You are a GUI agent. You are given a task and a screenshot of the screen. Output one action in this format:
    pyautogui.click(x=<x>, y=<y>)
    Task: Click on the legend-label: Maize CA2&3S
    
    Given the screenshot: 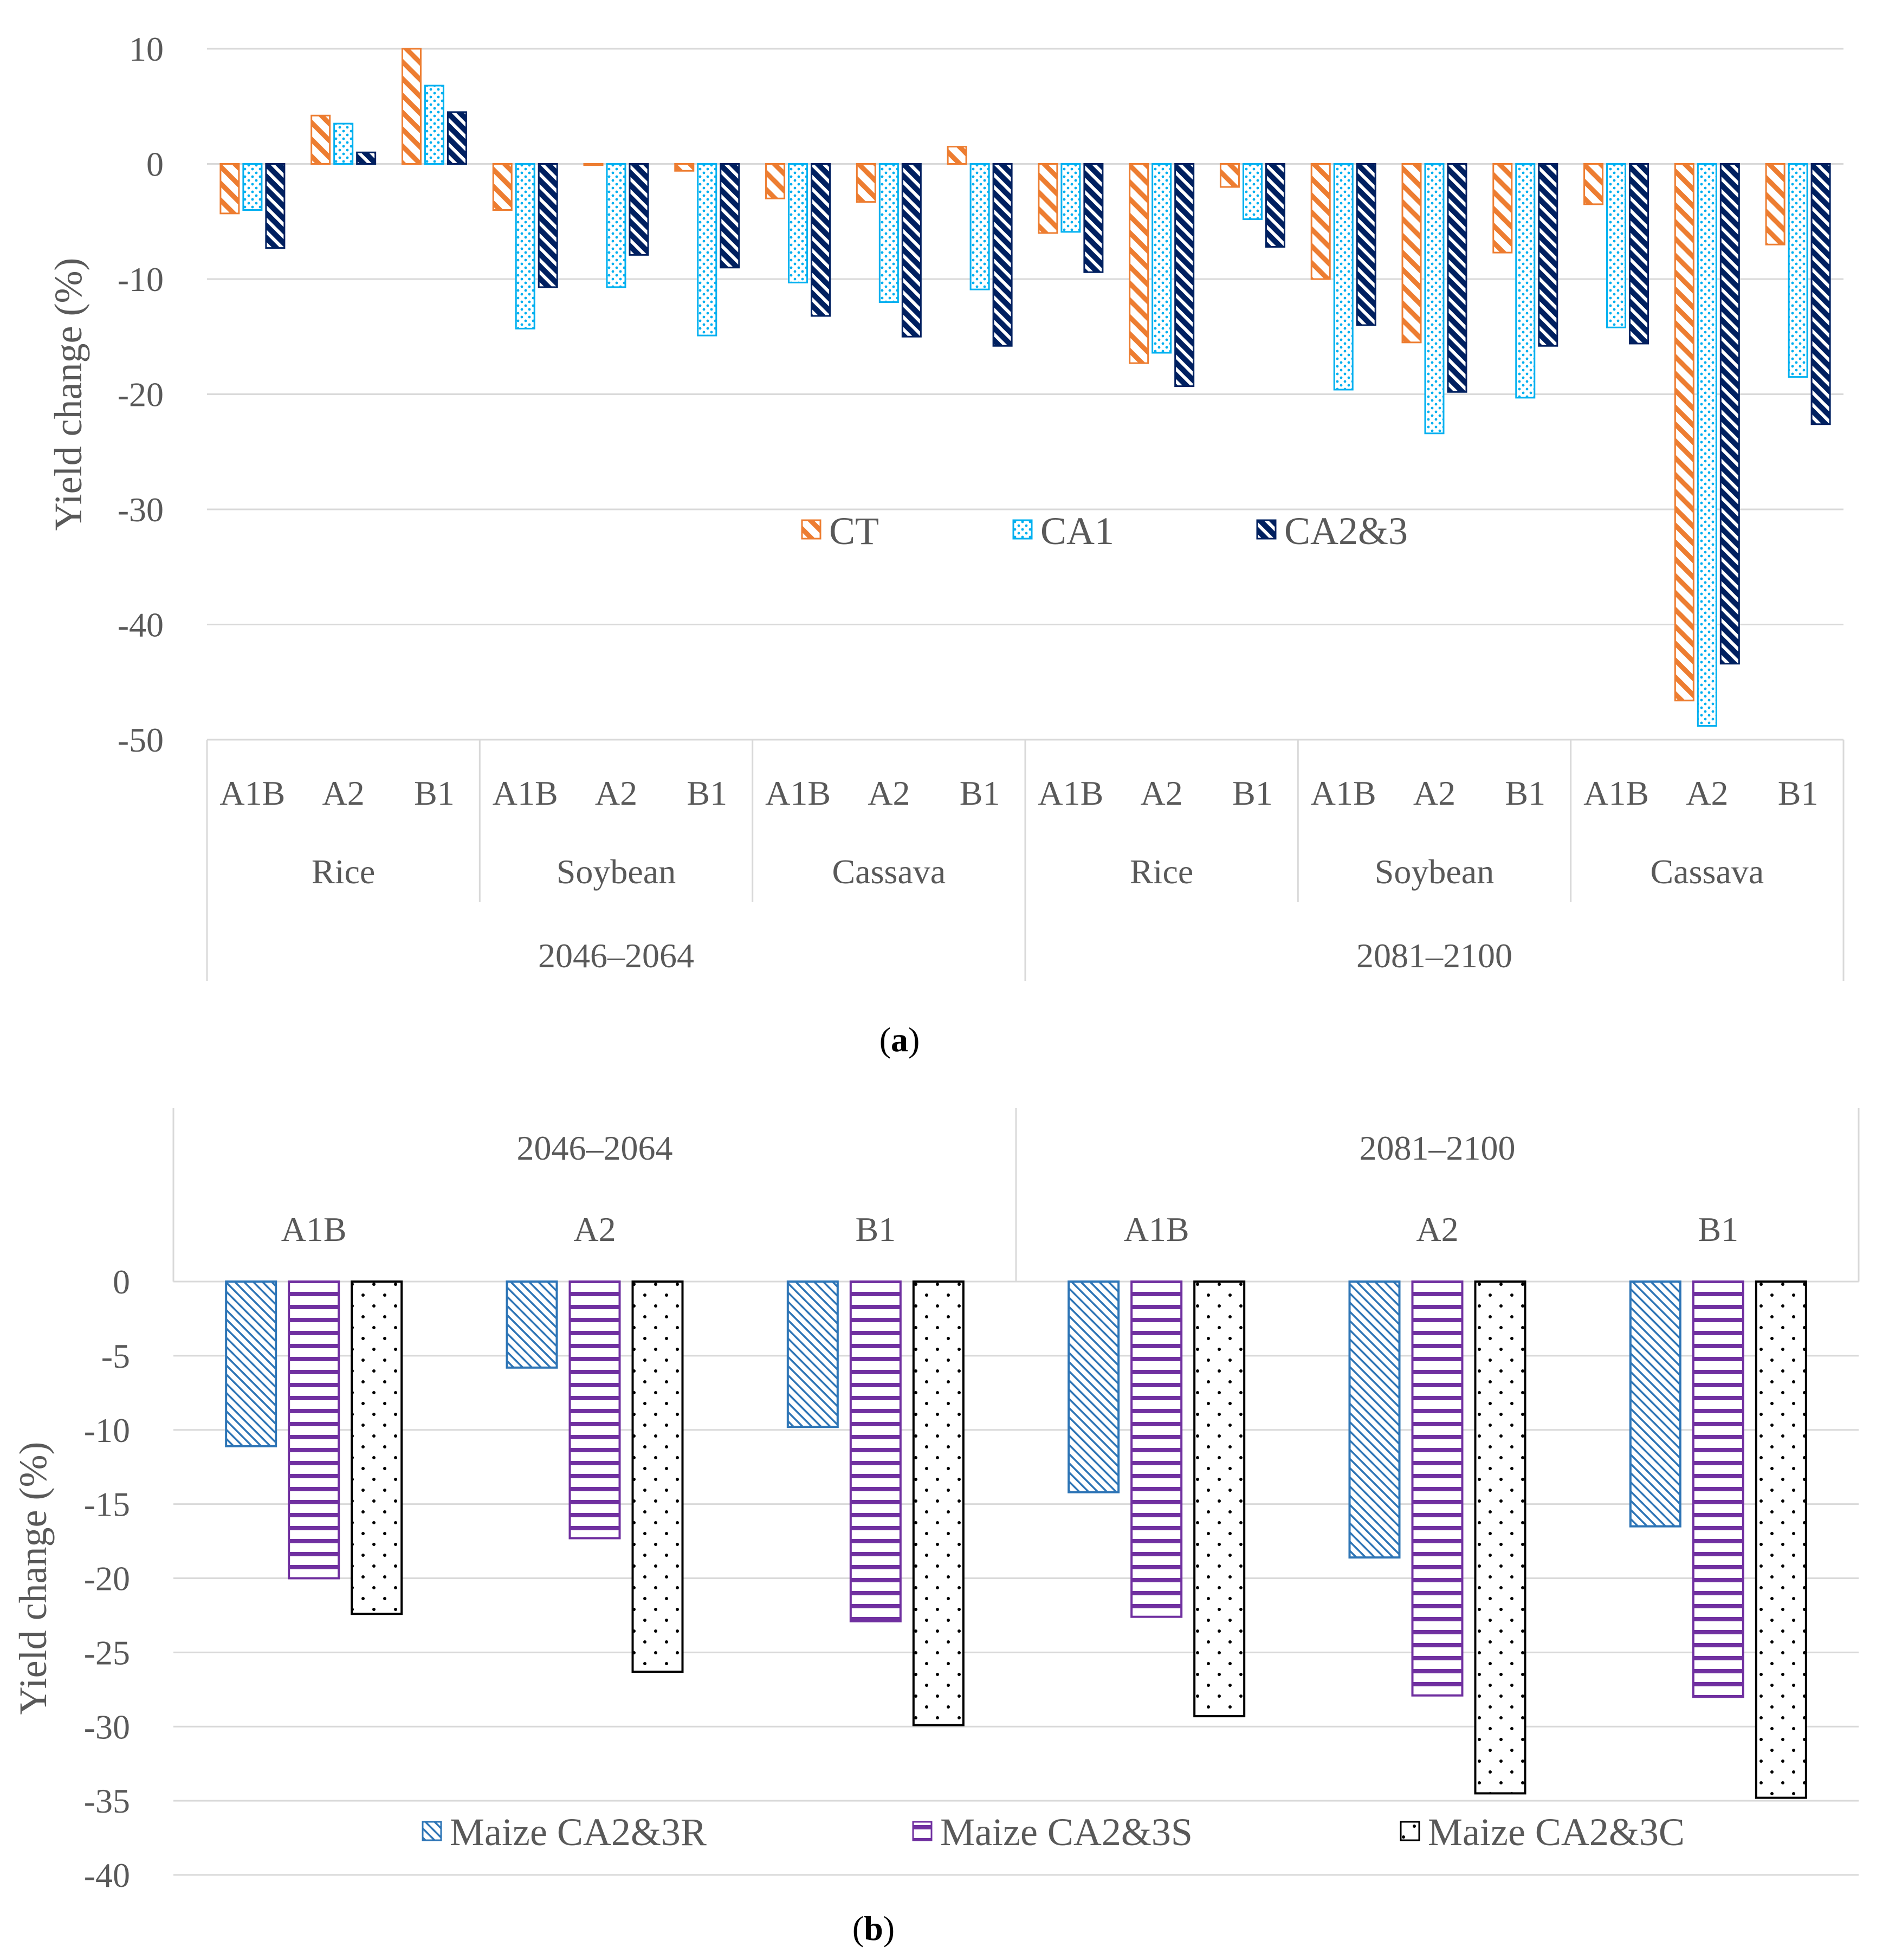 What is the action you would take?
    pyautogui.click(x=1067, y=1832)
    